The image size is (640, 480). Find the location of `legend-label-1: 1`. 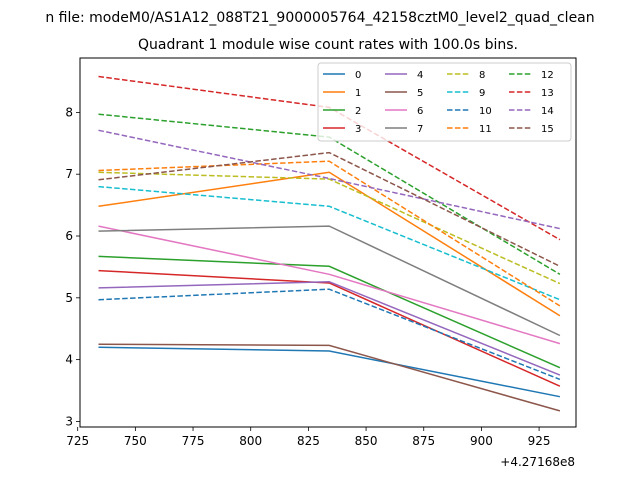

legend-label-1: 1 is located at coordinates (358, 93).